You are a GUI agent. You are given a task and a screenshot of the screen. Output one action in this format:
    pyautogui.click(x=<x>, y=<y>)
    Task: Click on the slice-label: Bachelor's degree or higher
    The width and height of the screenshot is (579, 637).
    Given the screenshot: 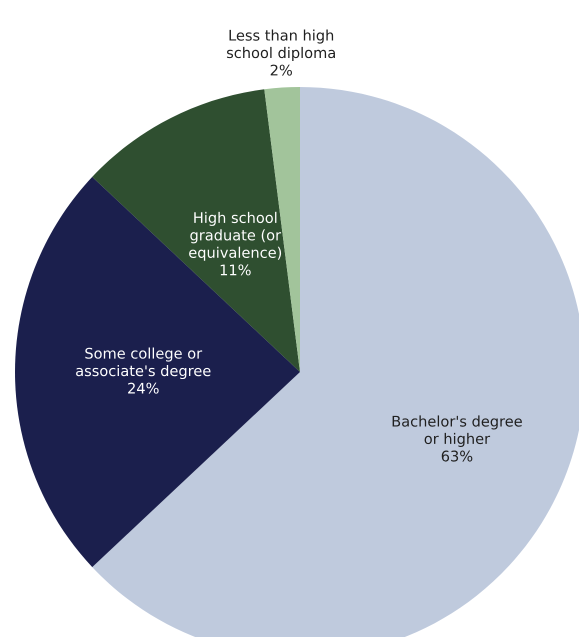 What is the action you would take?
    pyautogui.click(x=457, y=431)
    